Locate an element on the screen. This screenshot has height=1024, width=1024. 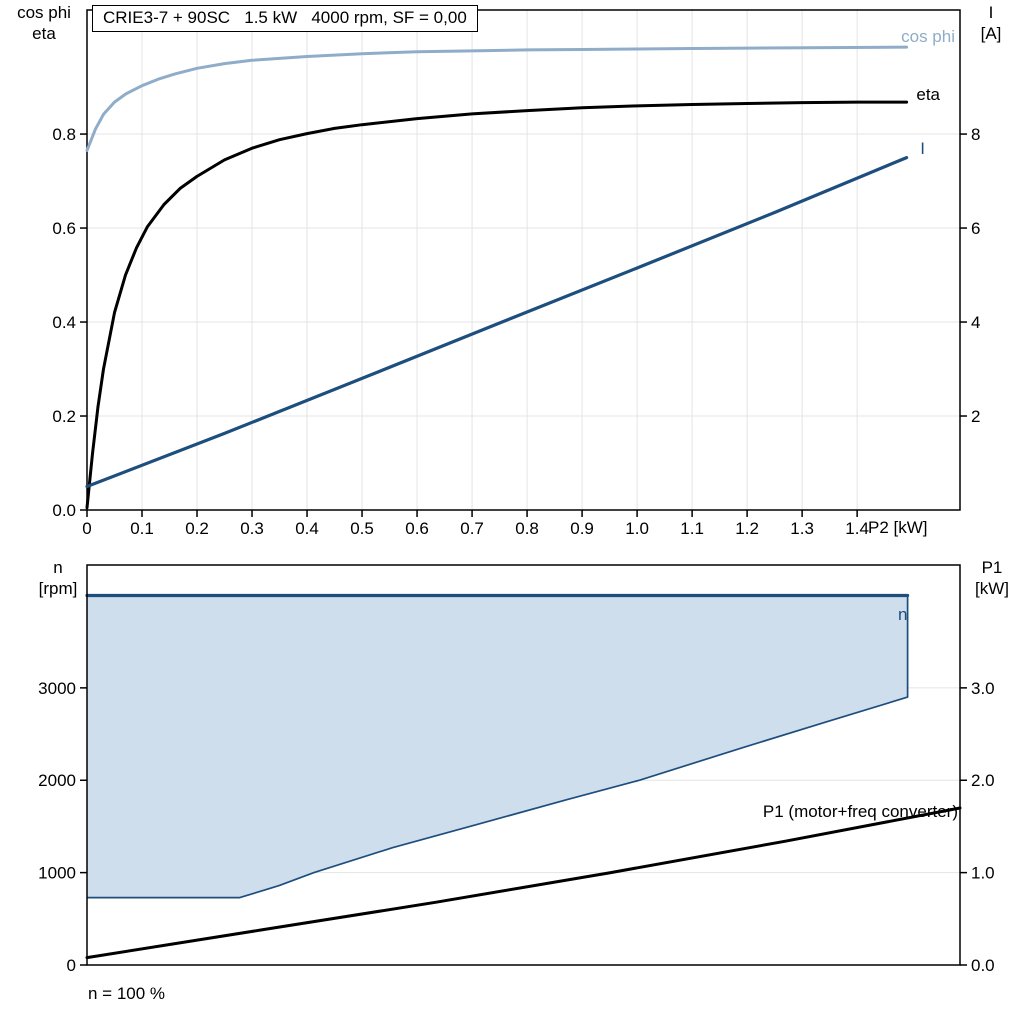
tick-label: 1.4 is located at coordinates (857, 528).